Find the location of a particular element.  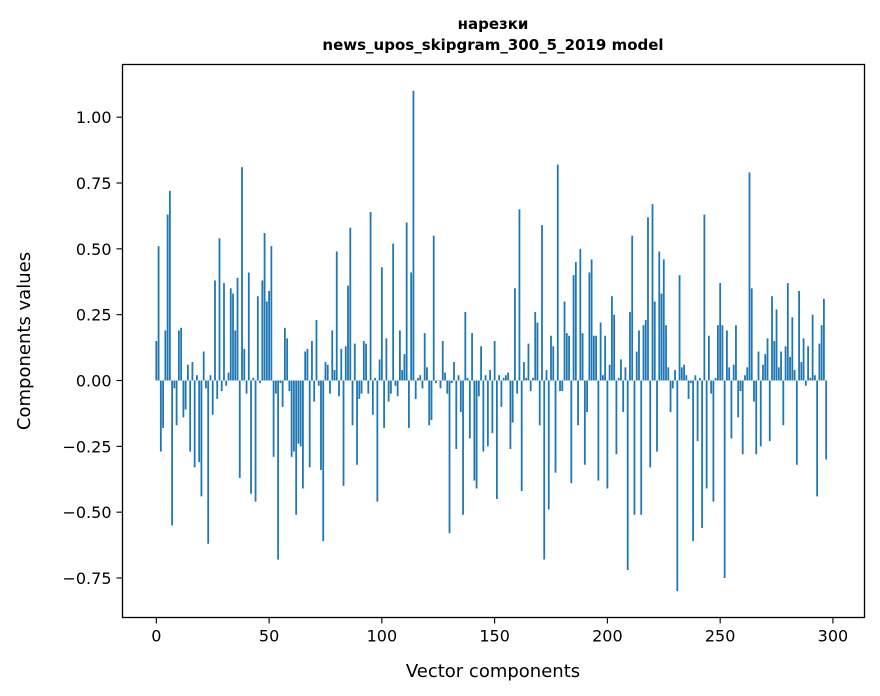

x-tick-label: 0 is located at coordinates (156, 636).